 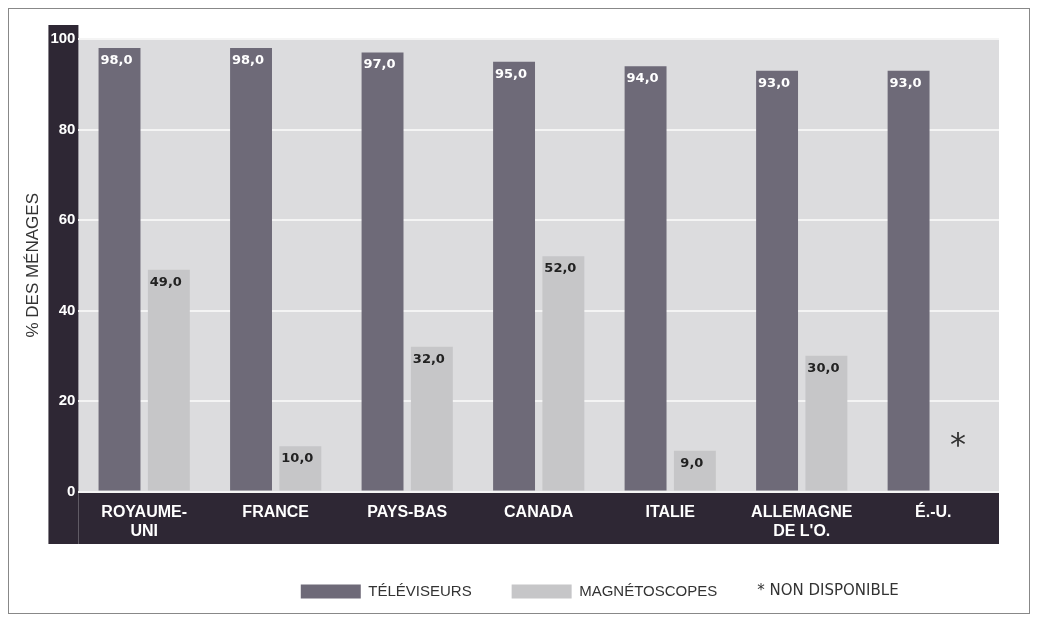 I want to click on data-label: 95,0, so click(x=511, y=73).